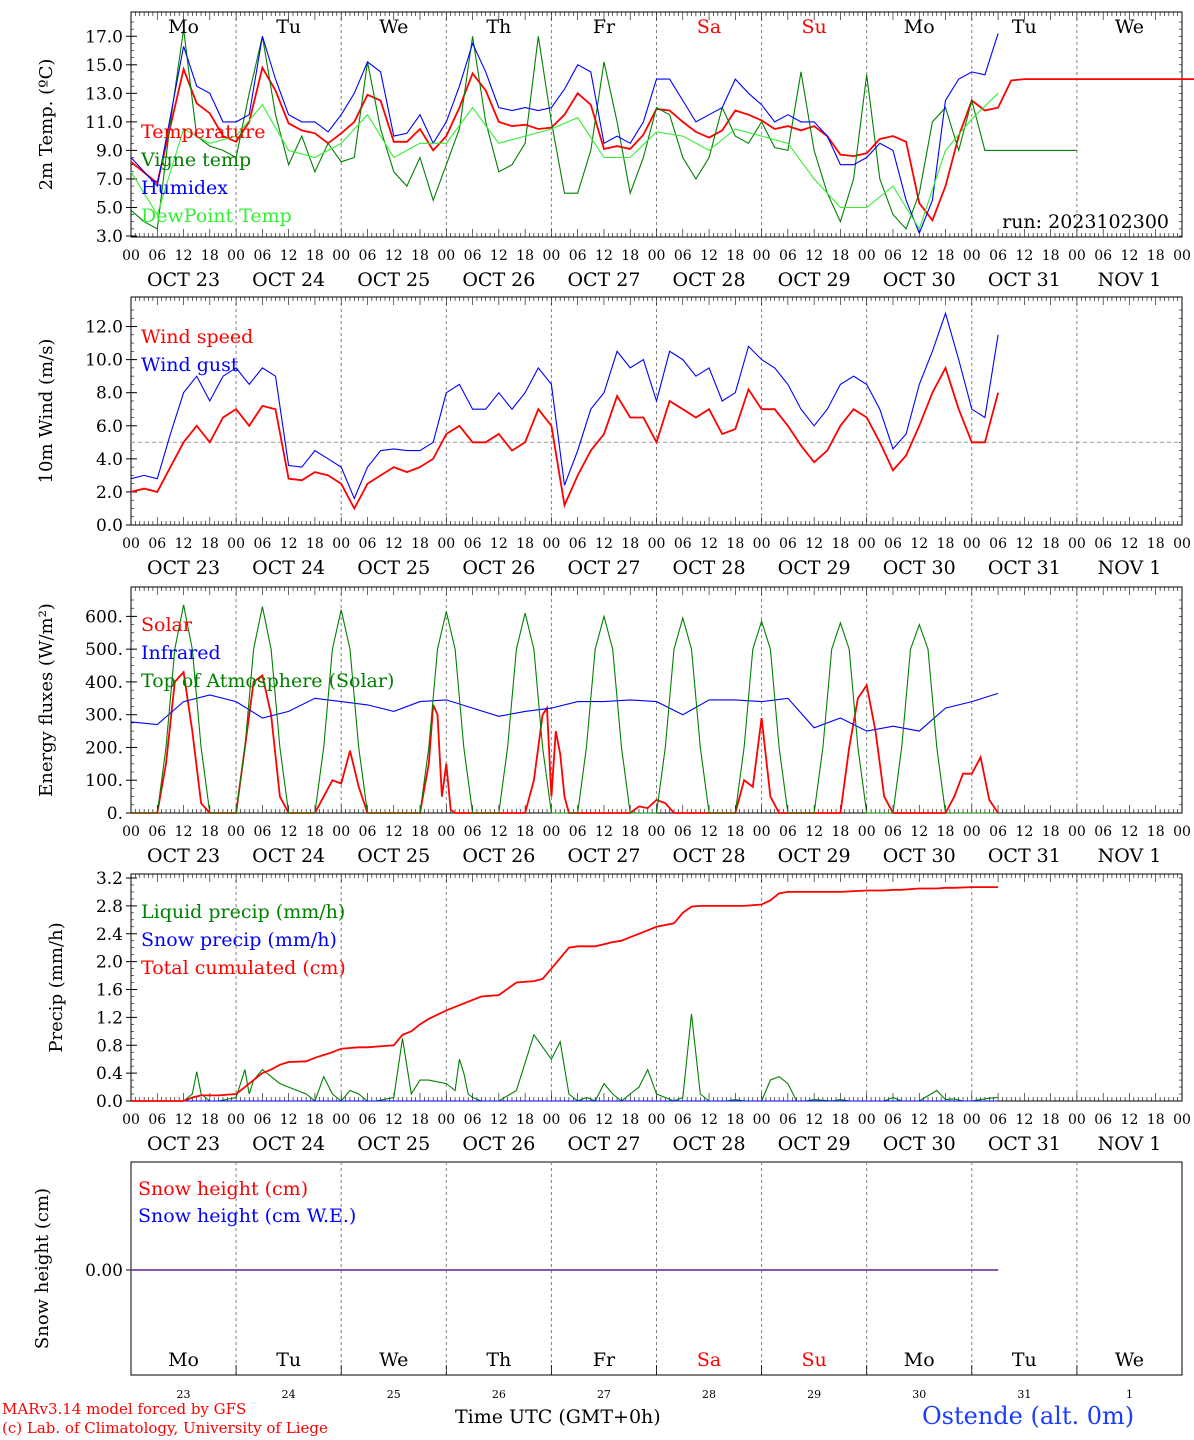 This screenshot has width=1194, height=1440. Describe the element at coordinates (919, 1394) in the screenshot. I see `day-number-label: 30` at that location.